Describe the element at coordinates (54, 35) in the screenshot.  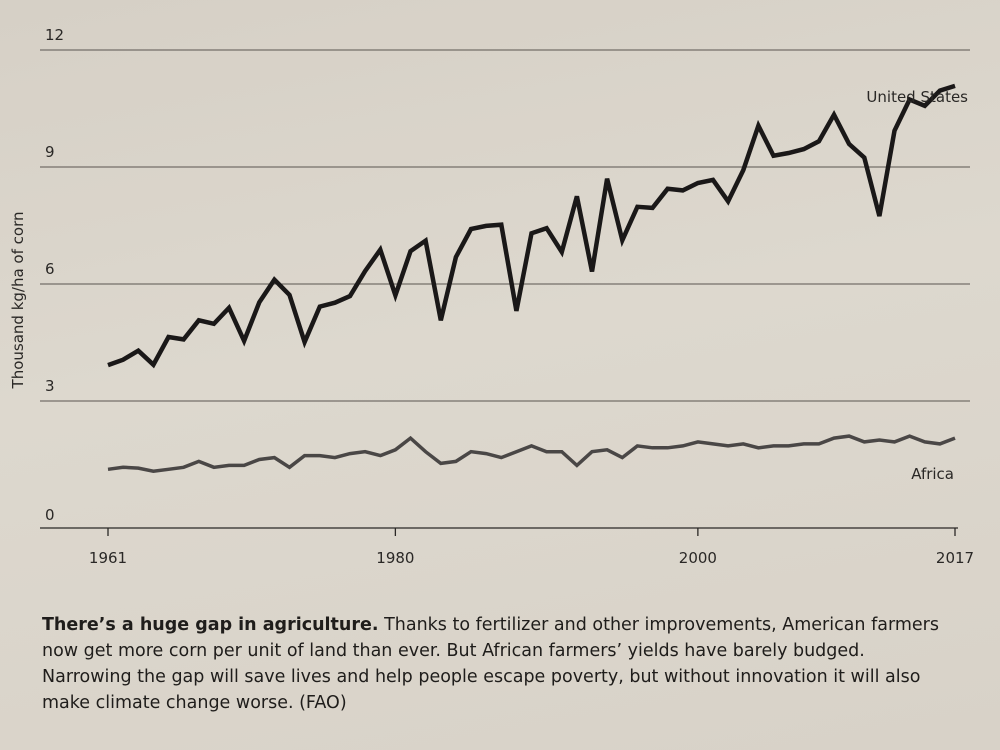
I see `y-tick-label: 12` at that location.